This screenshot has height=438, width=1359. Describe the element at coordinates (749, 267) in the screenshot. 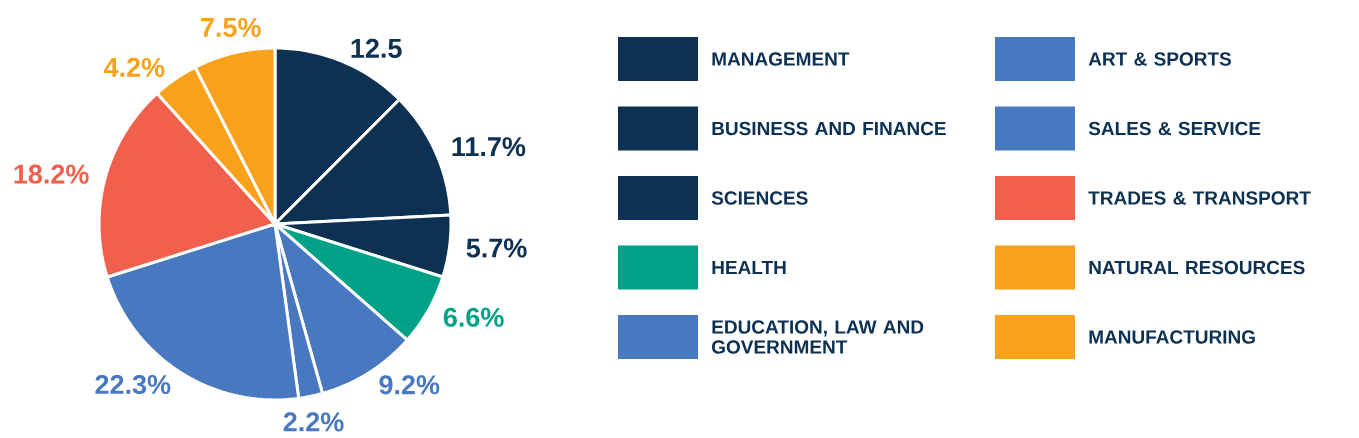

I see `legend-label: HEALTH` at that location.